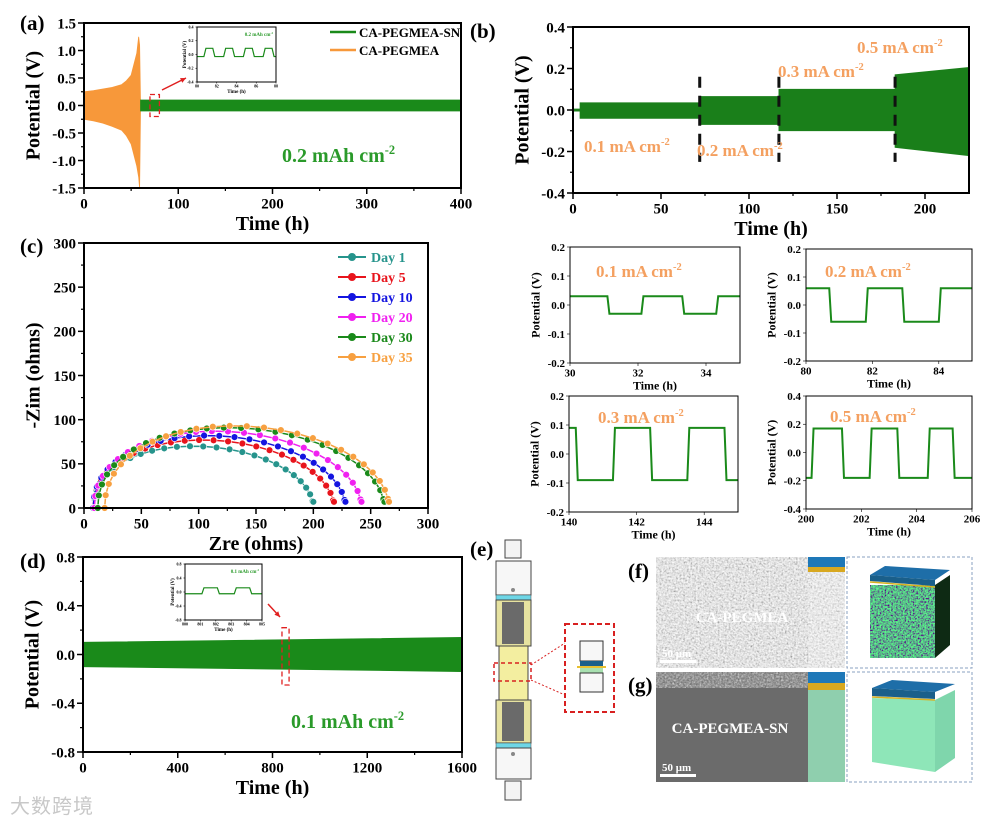  I want to click on bottom-cap, so click(513, 790).